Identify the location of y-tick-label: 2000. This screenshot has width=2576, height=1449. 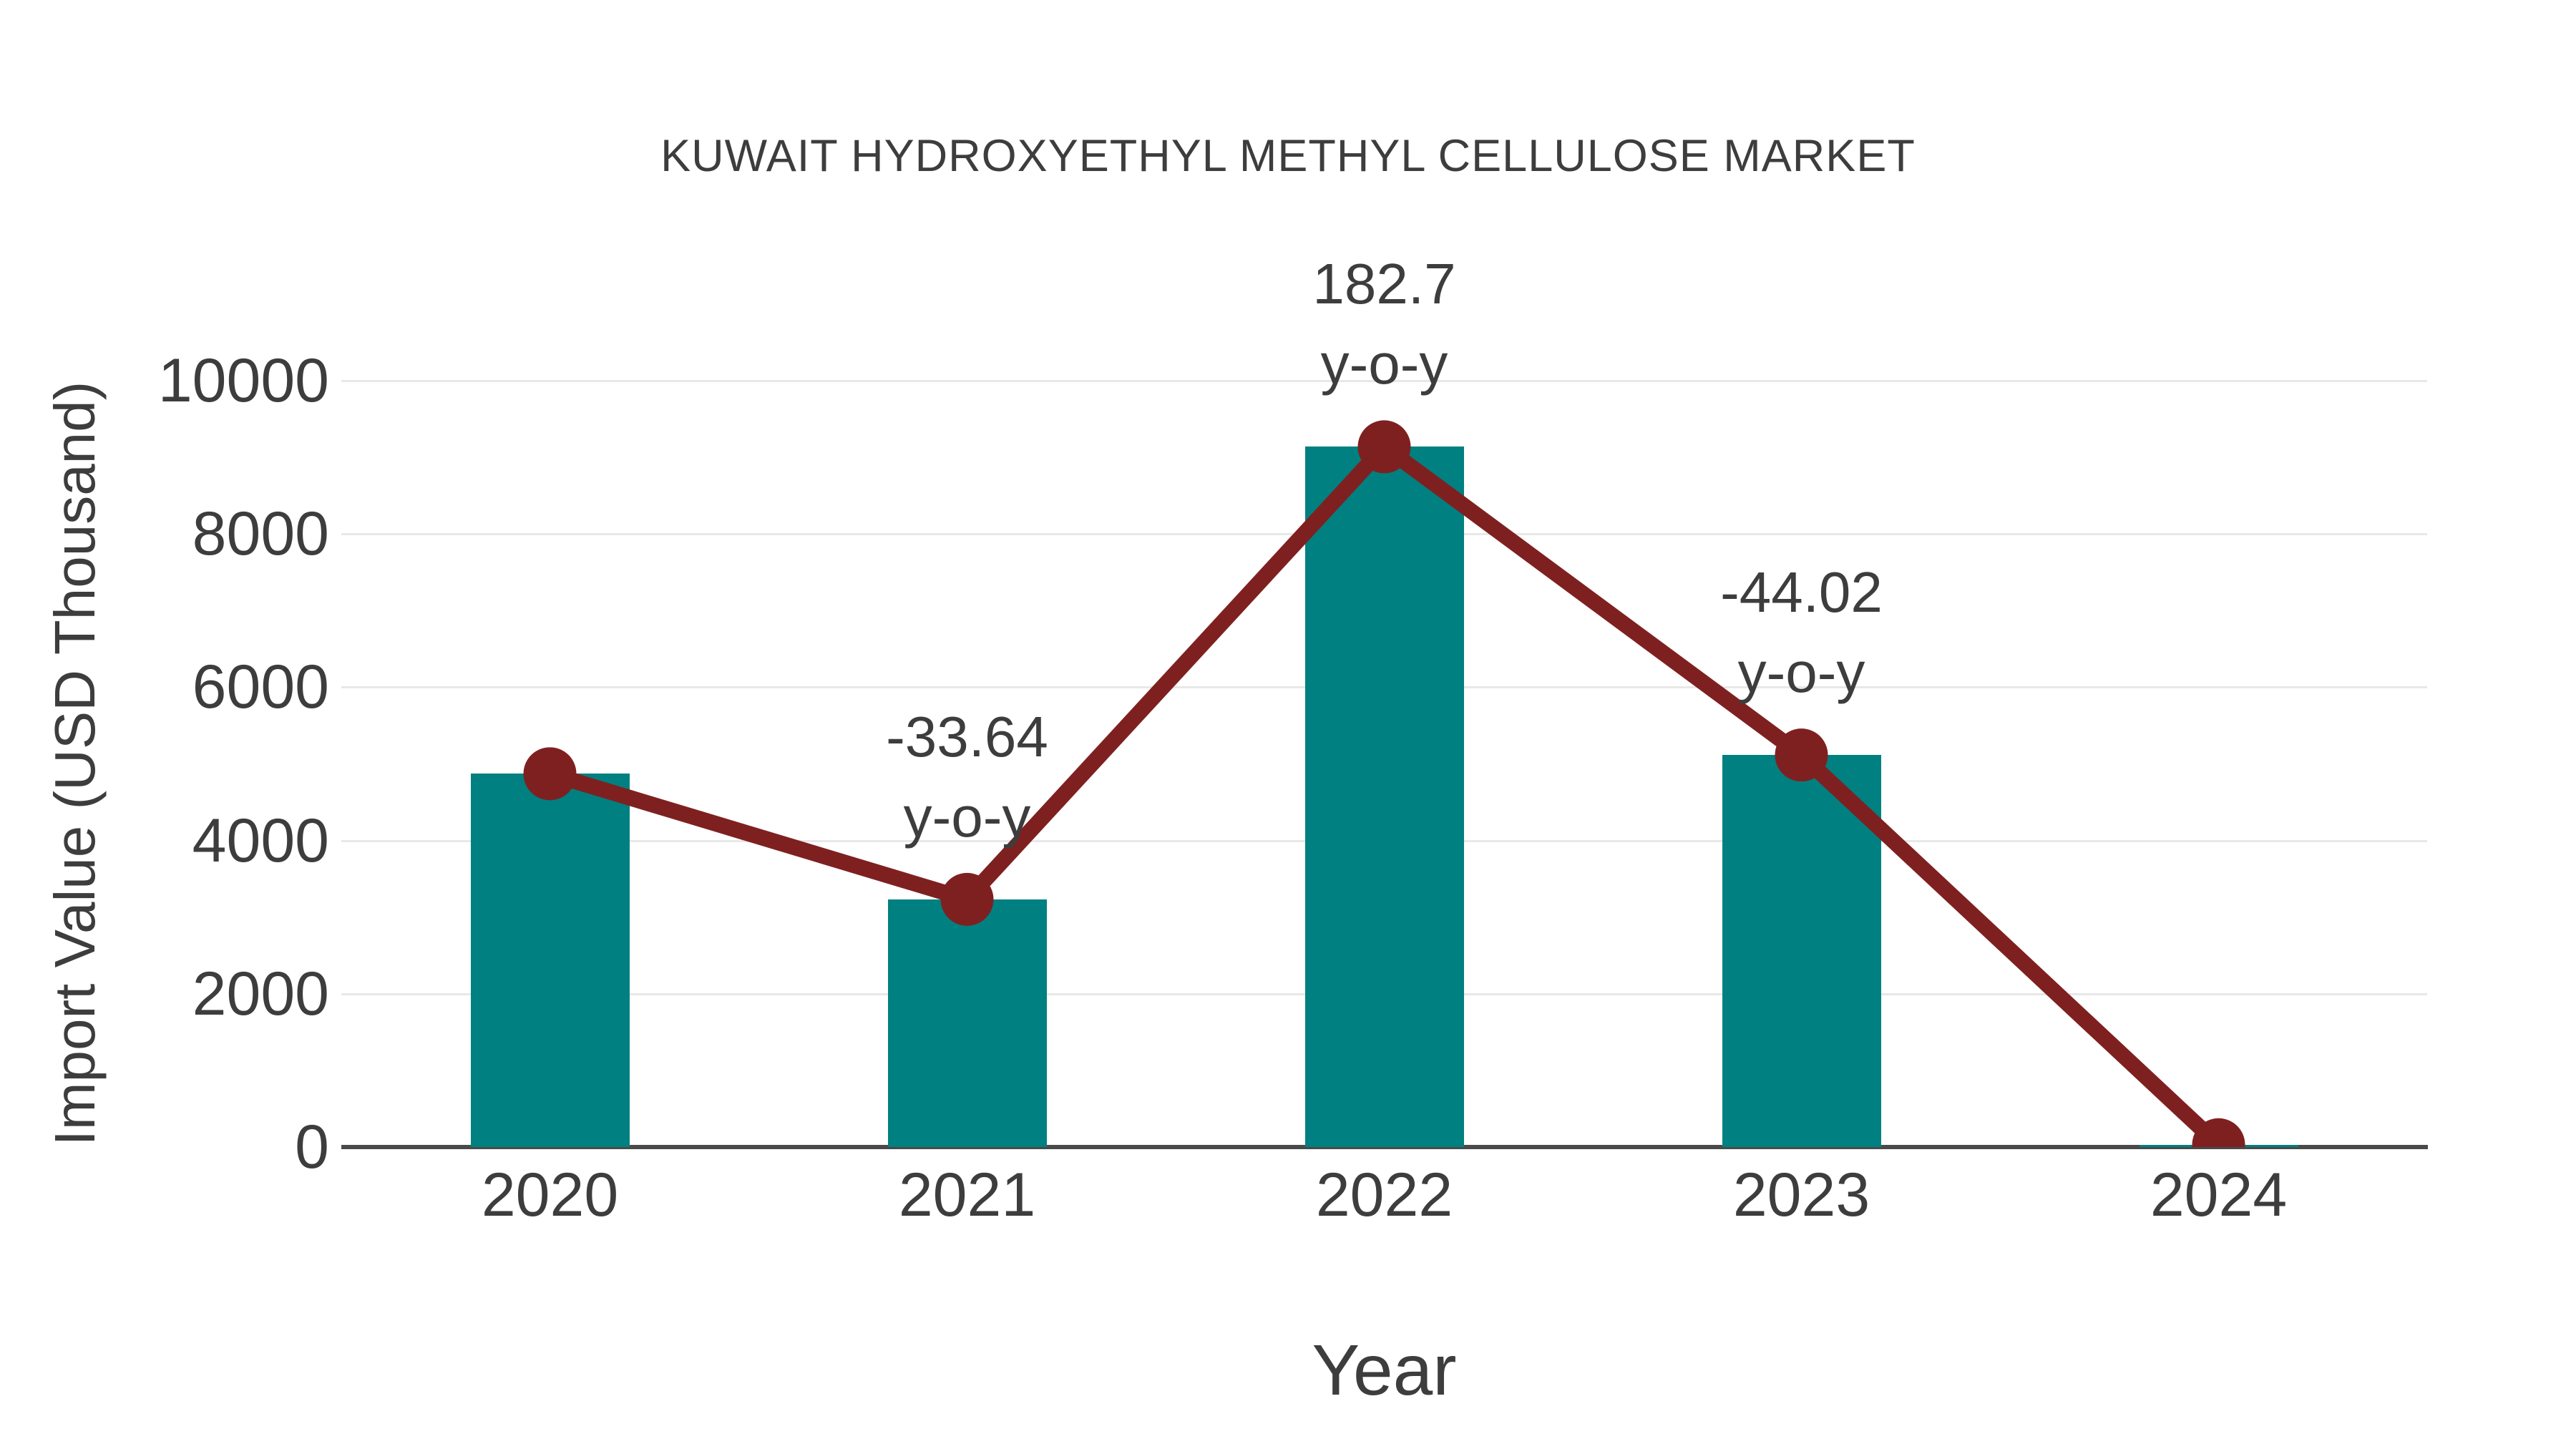
(260, 993).